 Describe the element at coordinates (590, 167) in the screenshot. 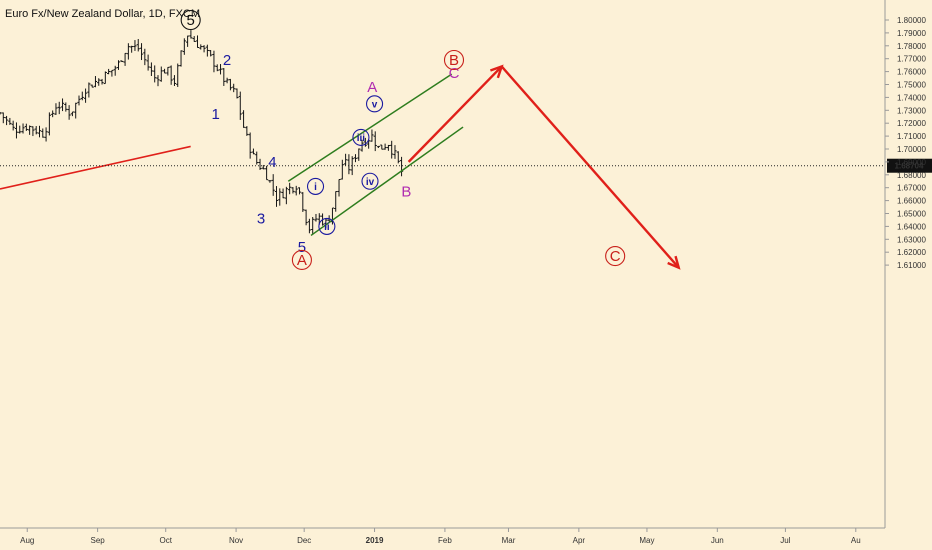

I see `projection-down-line` at that location.